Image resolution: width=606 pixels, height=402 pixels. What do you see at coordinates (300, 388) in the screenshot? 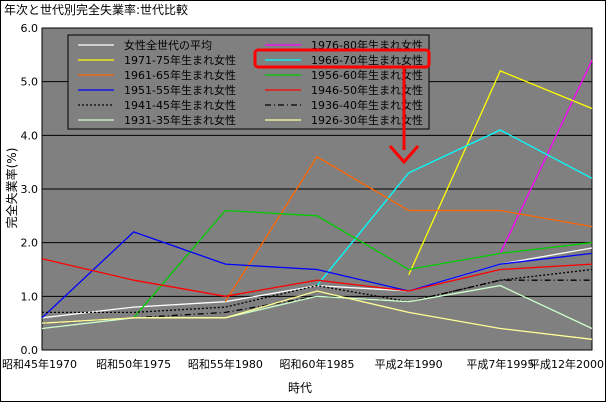
I see `x-axis-label: 時代` at bounding box center [300, 388].